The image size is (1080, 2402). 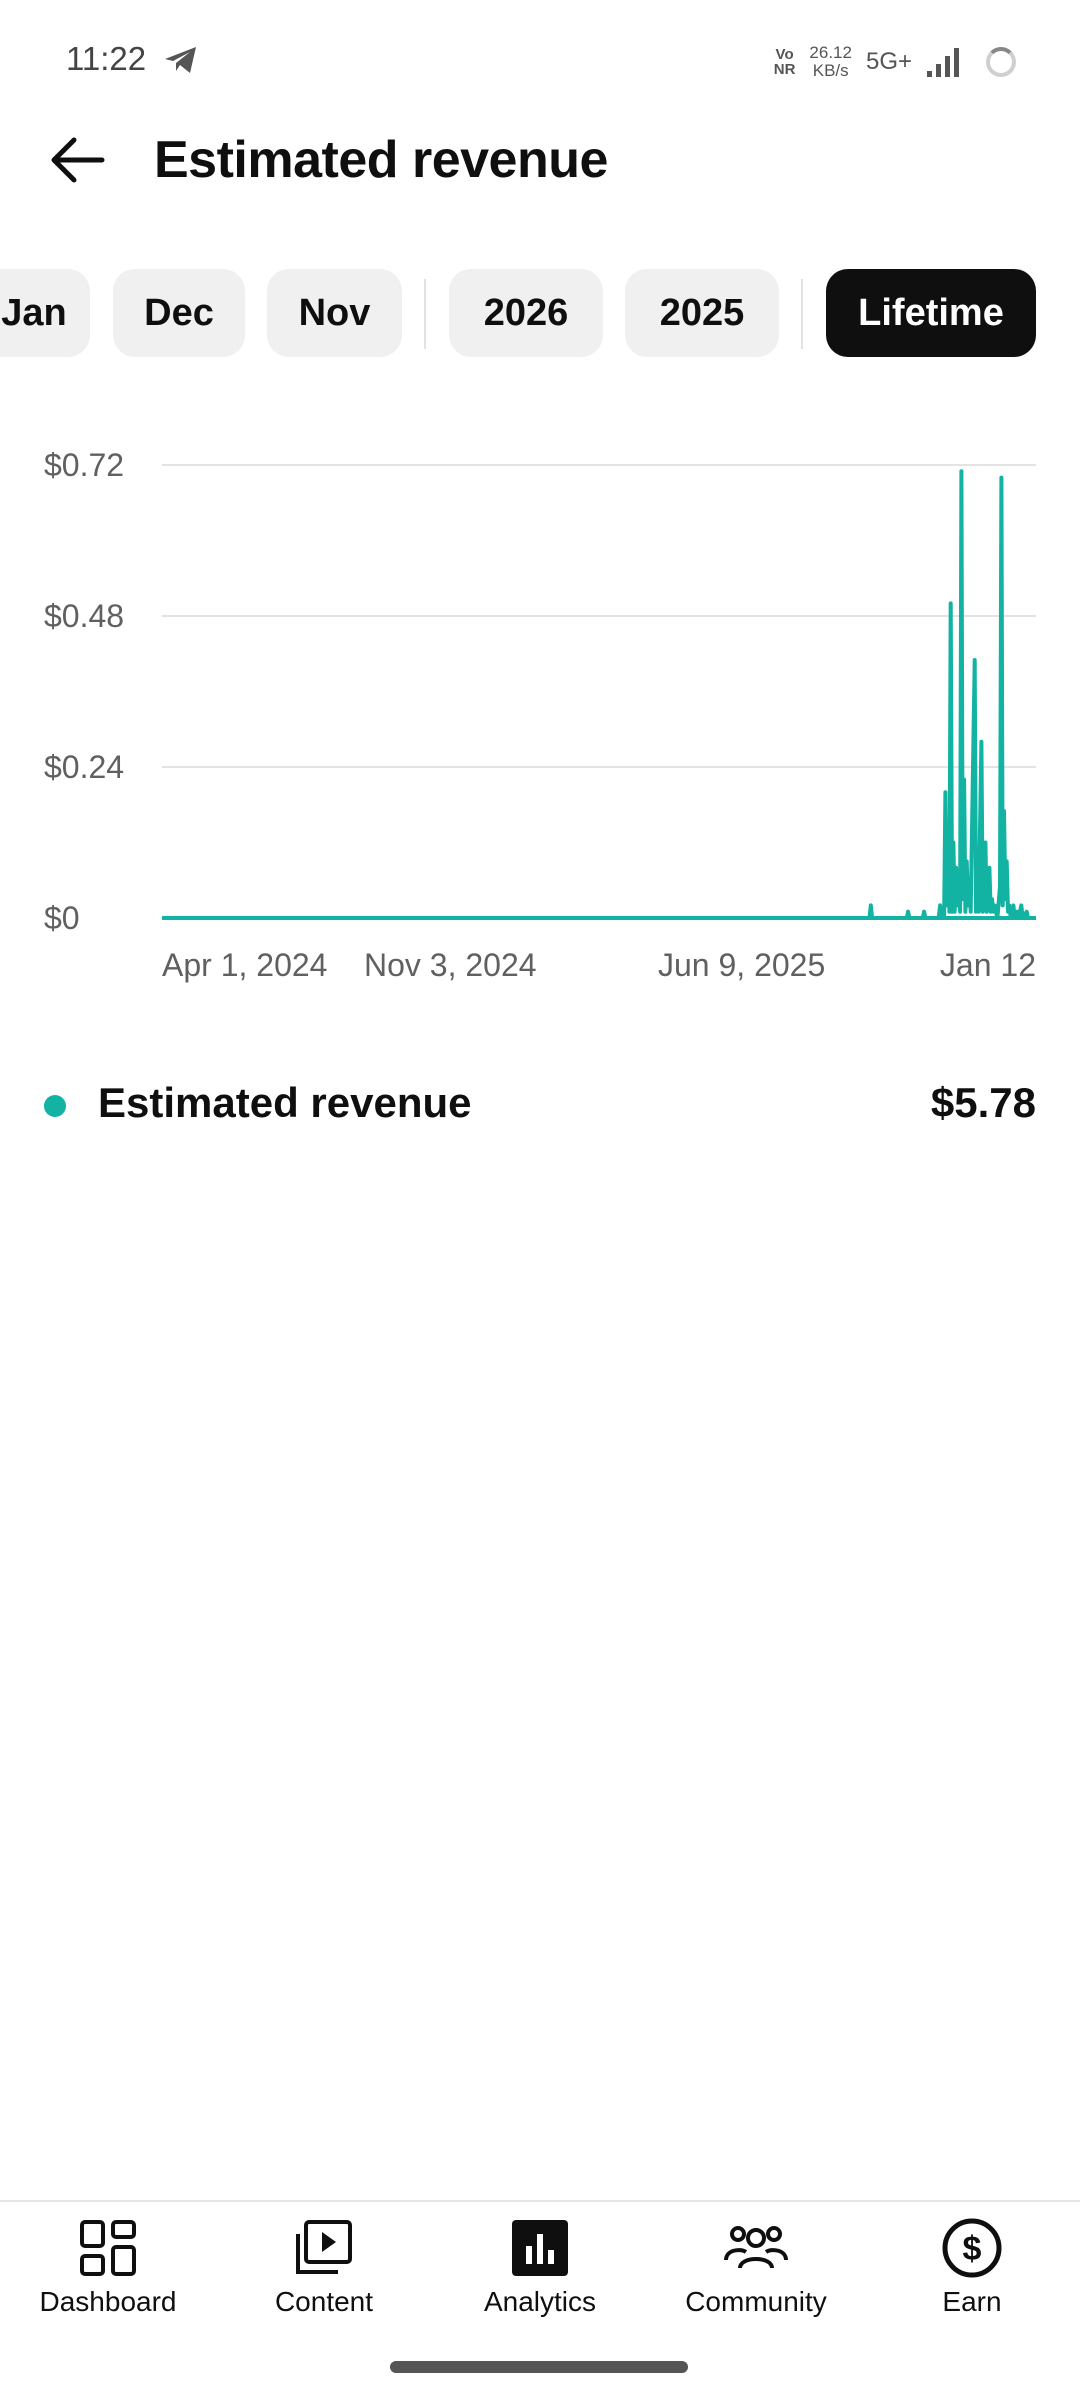 What do you see at coordinates (830, 61) in the screenshot?
I see `network-speed: 26.12 KB/s` at bounding box center [830, 61].